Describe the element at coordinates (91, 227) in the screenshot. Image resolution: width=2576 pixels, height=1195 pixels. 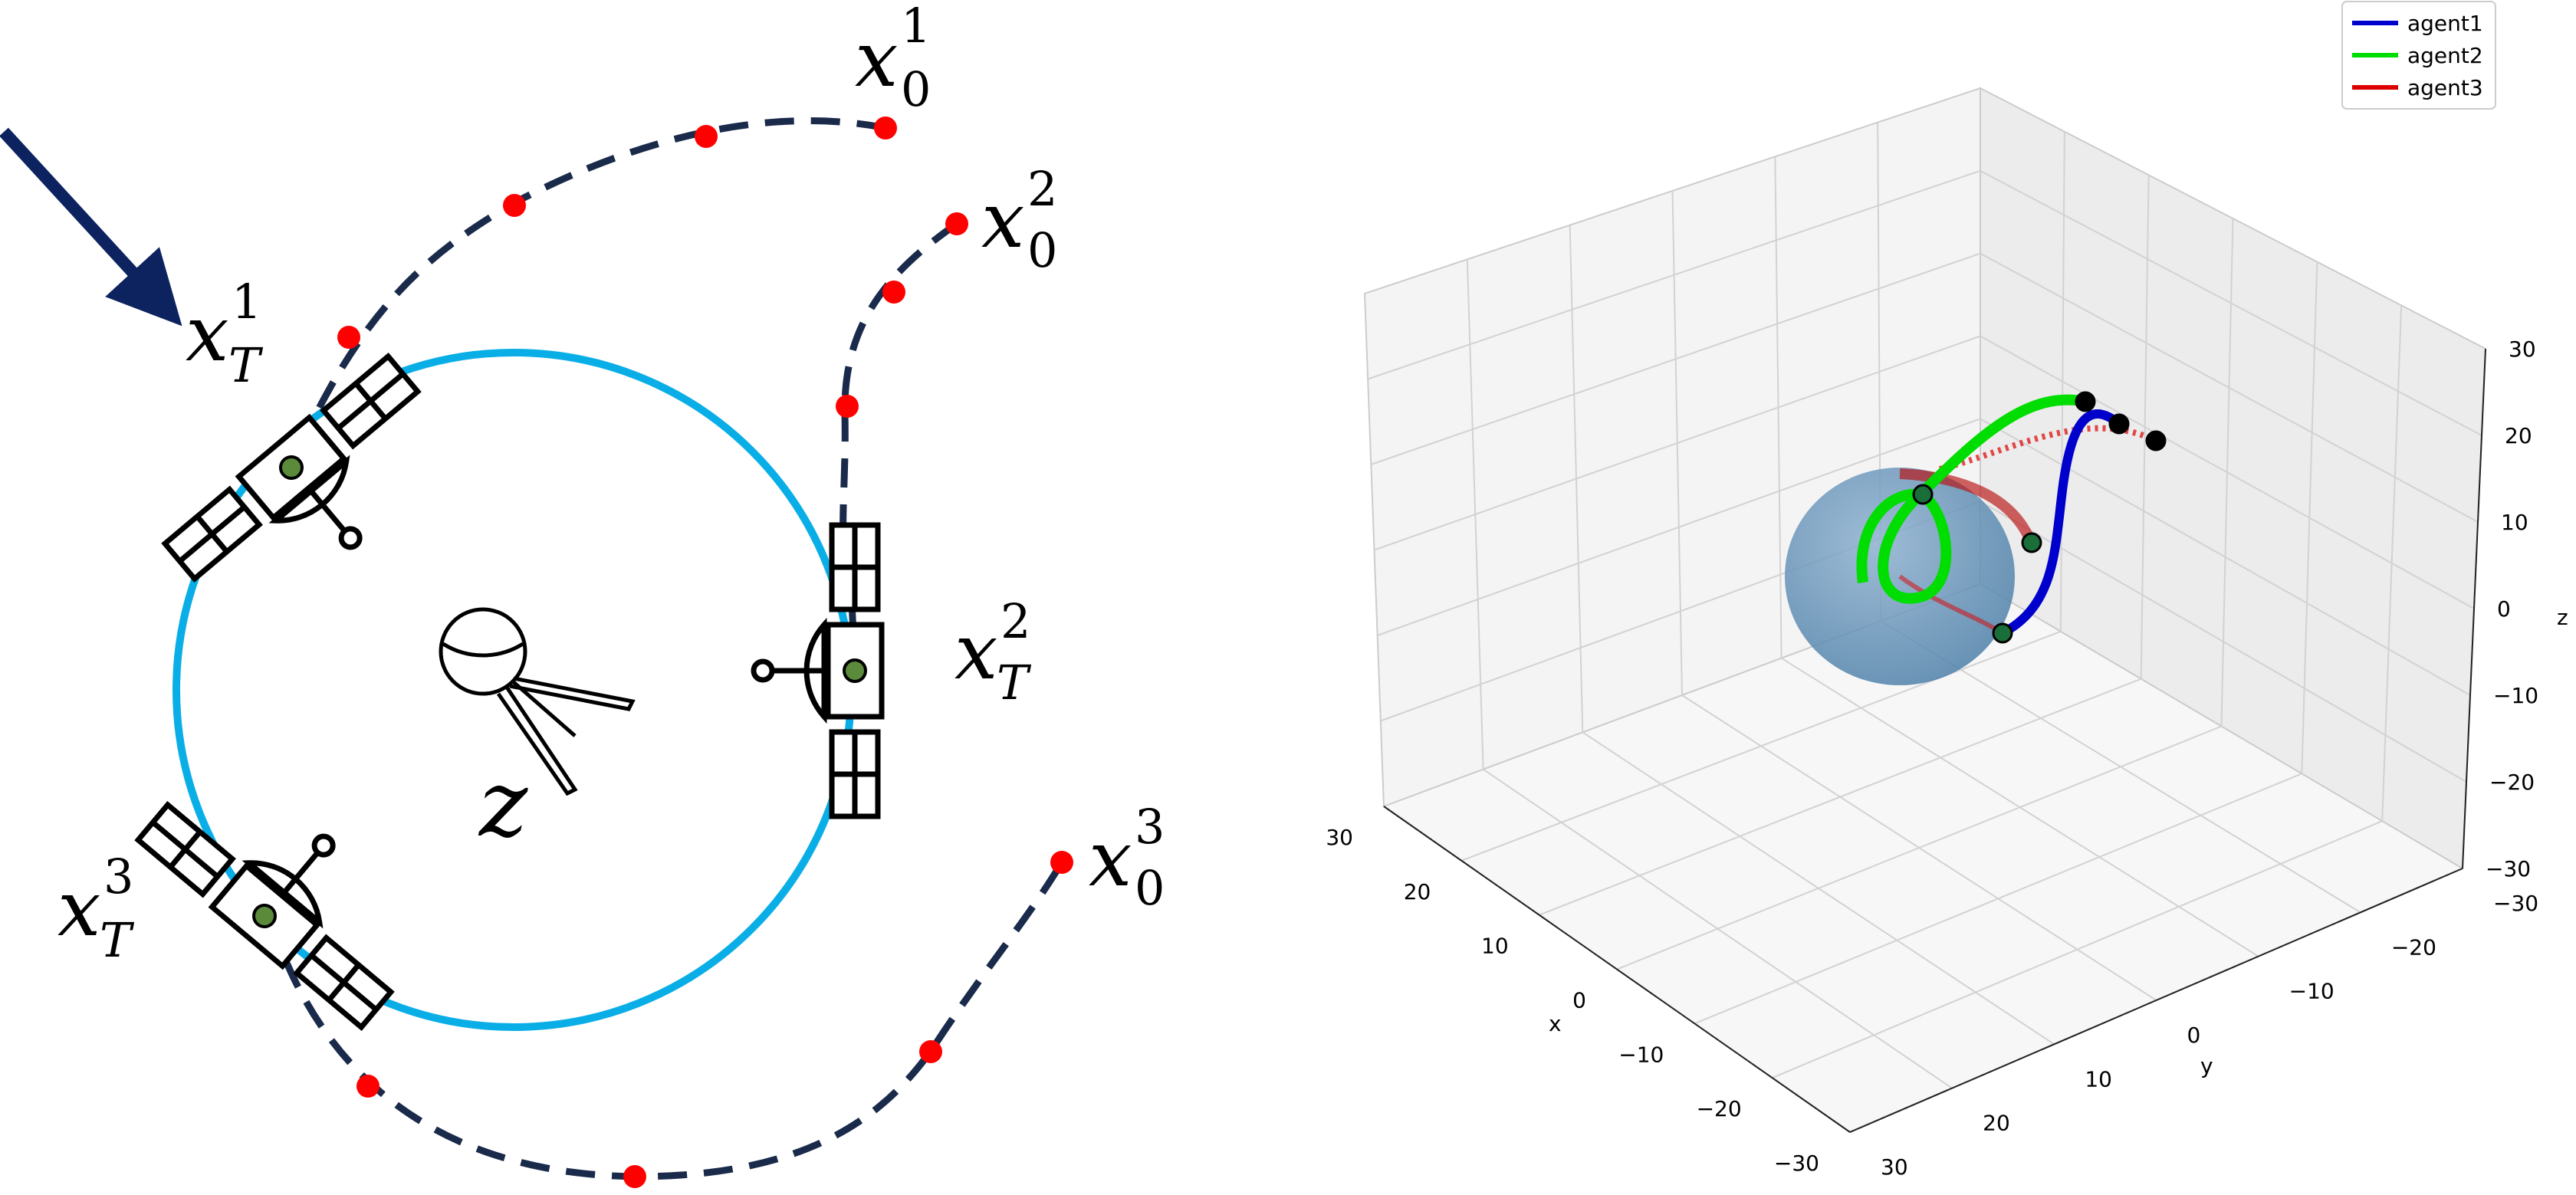
I see `arrow-icon` at that location.